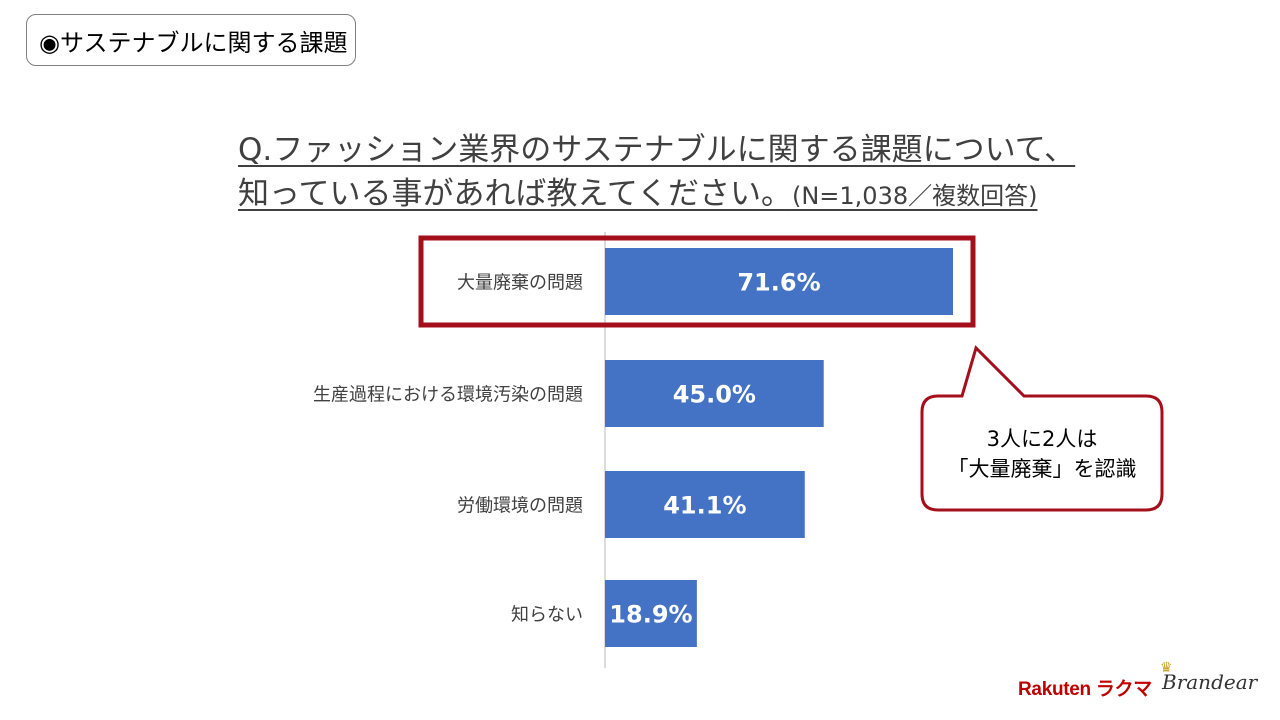 This screenshot has height=720, width=1280. I want to click on question-line-1: Q.ファッション業界のサステナブルに関する課題について、, so click(688, 150).